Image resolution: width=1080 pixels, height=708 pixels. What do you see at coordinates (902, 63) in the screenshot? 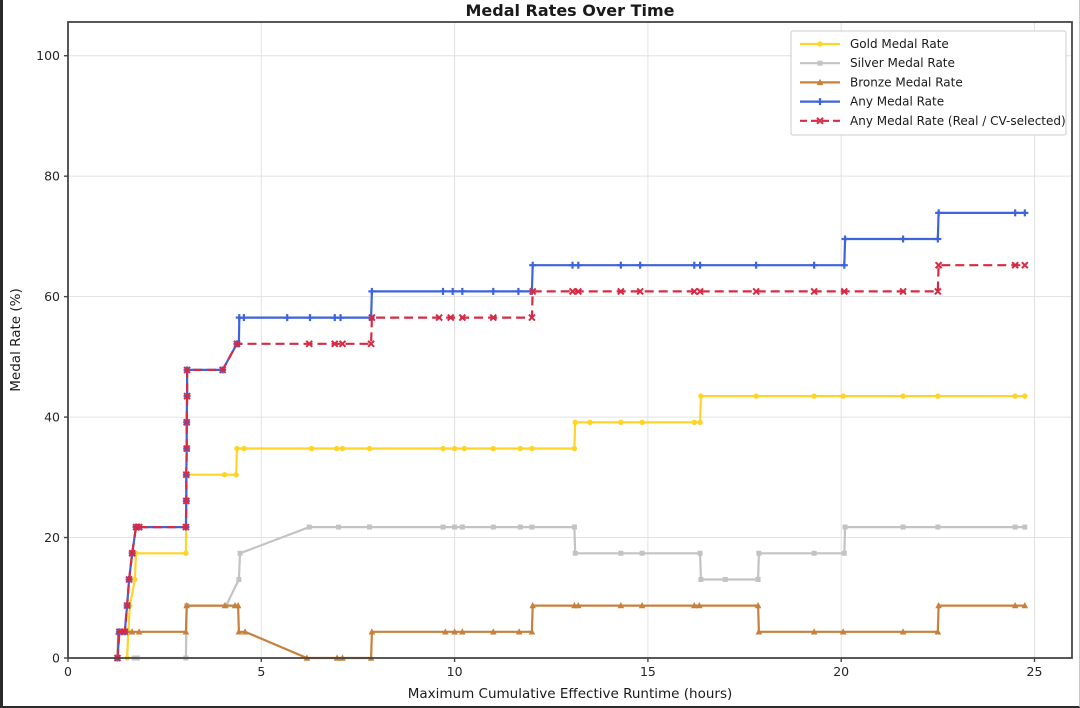
I see `legend-label: Silver Medal Rate` at bounding box center [902, 63].